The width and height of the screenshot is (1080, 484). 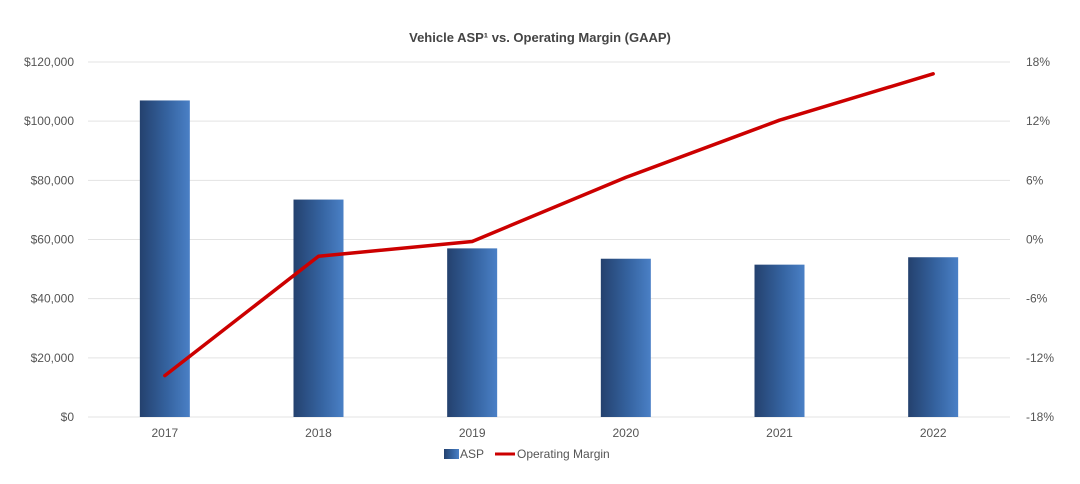 What do you see at coordinates (1038, 62) in the screenshot?
I see `y-right-tick-label: 18%` at bounding box center [1038, 62].